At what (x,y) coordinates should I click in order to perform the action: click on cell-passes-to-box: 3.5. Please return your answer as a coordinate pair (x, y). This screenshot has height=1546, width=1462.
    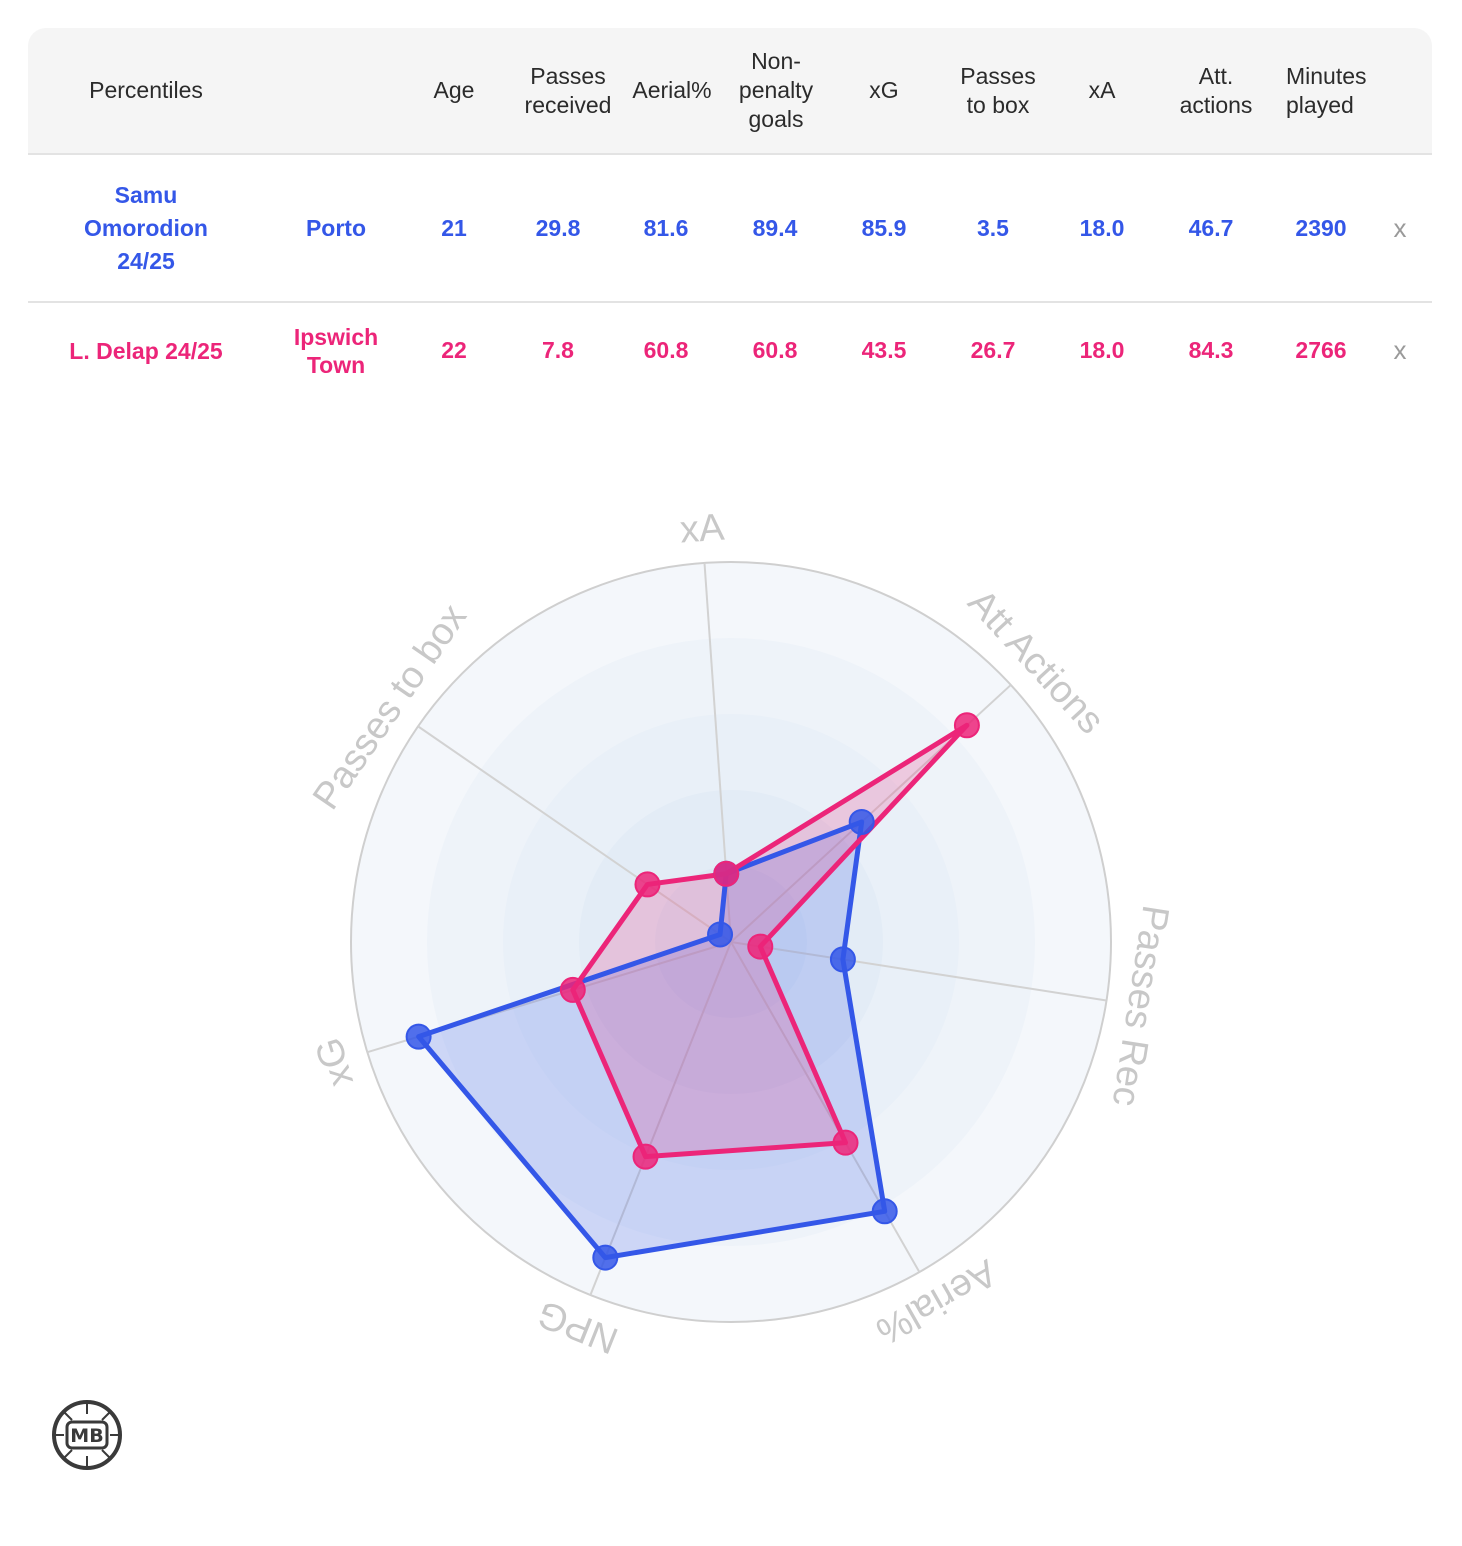
    Looking at the image, I should click on (993, 227).